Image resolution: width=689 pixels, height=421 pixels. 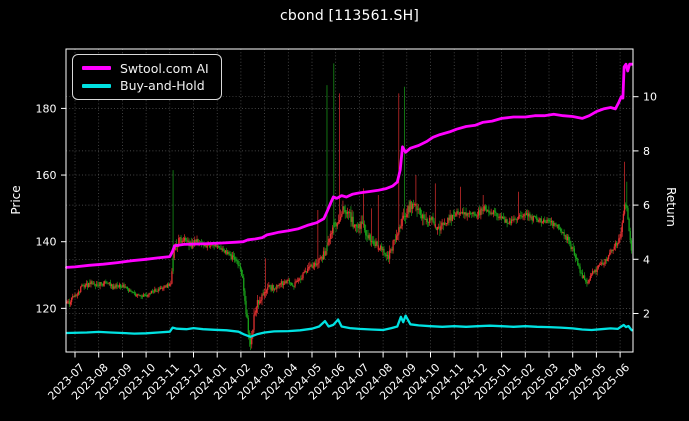 What do you see at coordinates (46, 242) in the screenshot?
I see `svg-text: 140` at bounding box center [46, 242].